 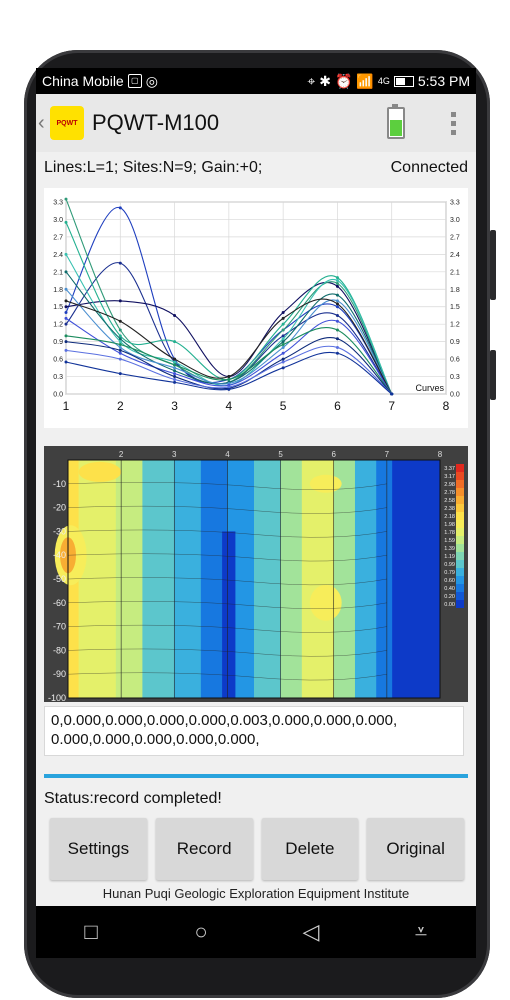 I want to click on network-label: 4G, so click(x=383, y=81).